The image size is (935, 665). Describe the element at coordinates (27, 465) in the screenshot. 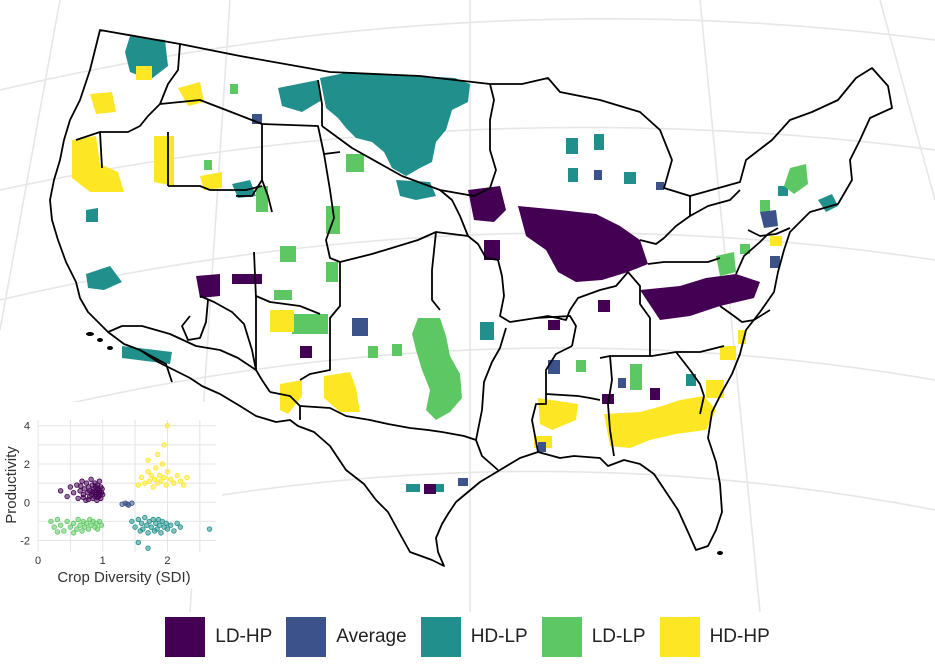

I see `inset-y-tick-label: 2` at that location.